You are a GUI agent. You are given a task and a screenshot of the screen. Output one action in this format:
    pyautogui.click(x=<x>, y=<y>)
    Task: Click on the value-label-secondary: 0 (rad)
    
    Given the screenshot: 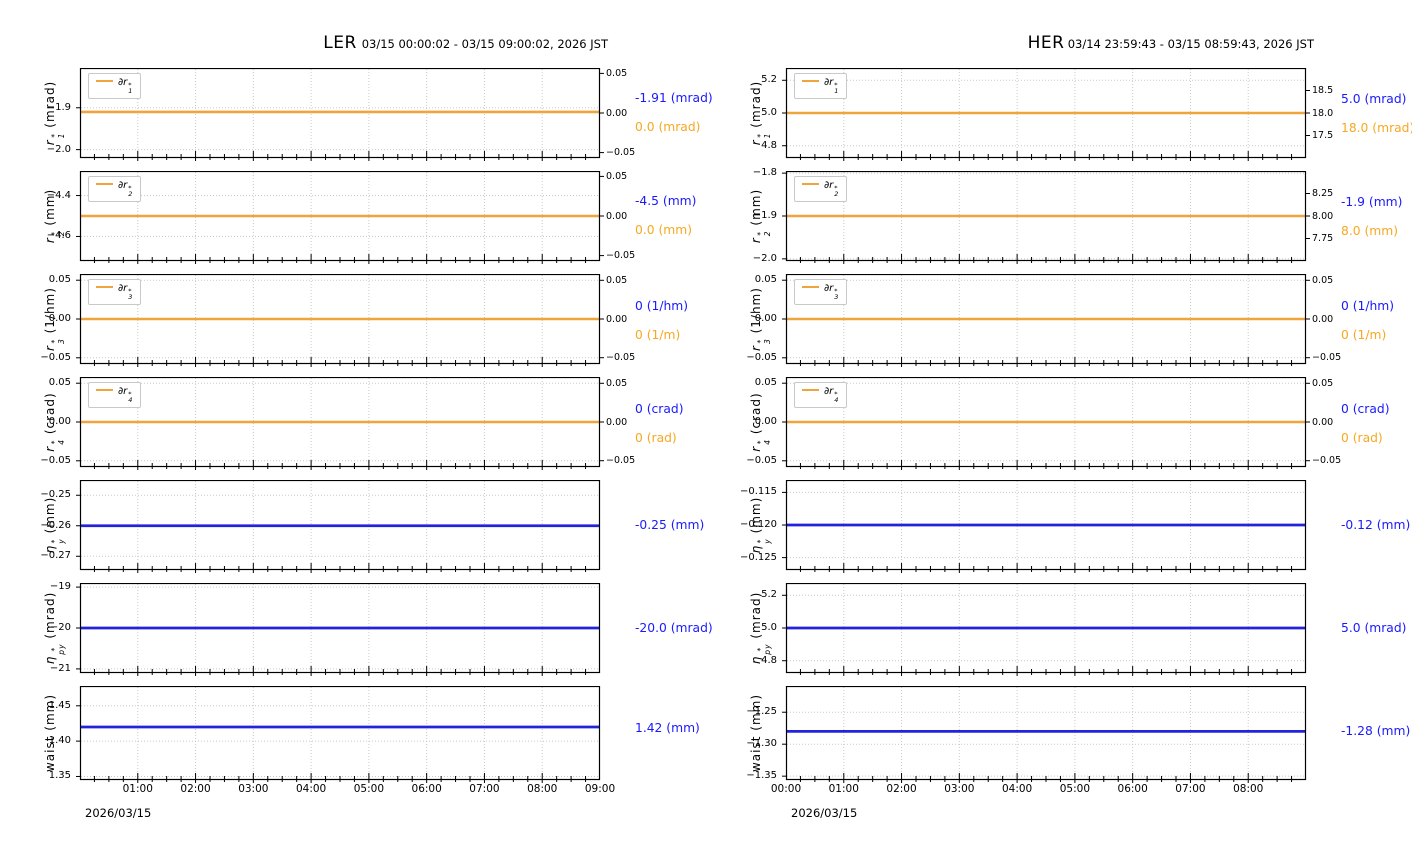 What is the action you would take?
    pyautogui.click(x=656, y=438)
    